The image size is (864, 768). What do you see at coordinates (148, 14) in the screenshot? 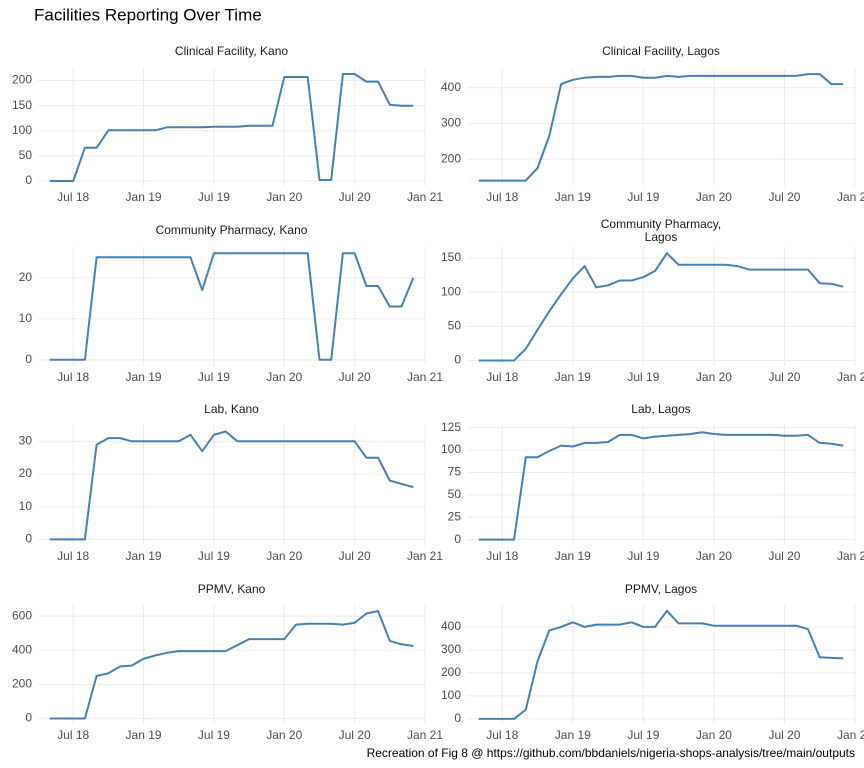
I see `chart-title: Facilities Reporting Over Time` at bounding box center [148, 14].